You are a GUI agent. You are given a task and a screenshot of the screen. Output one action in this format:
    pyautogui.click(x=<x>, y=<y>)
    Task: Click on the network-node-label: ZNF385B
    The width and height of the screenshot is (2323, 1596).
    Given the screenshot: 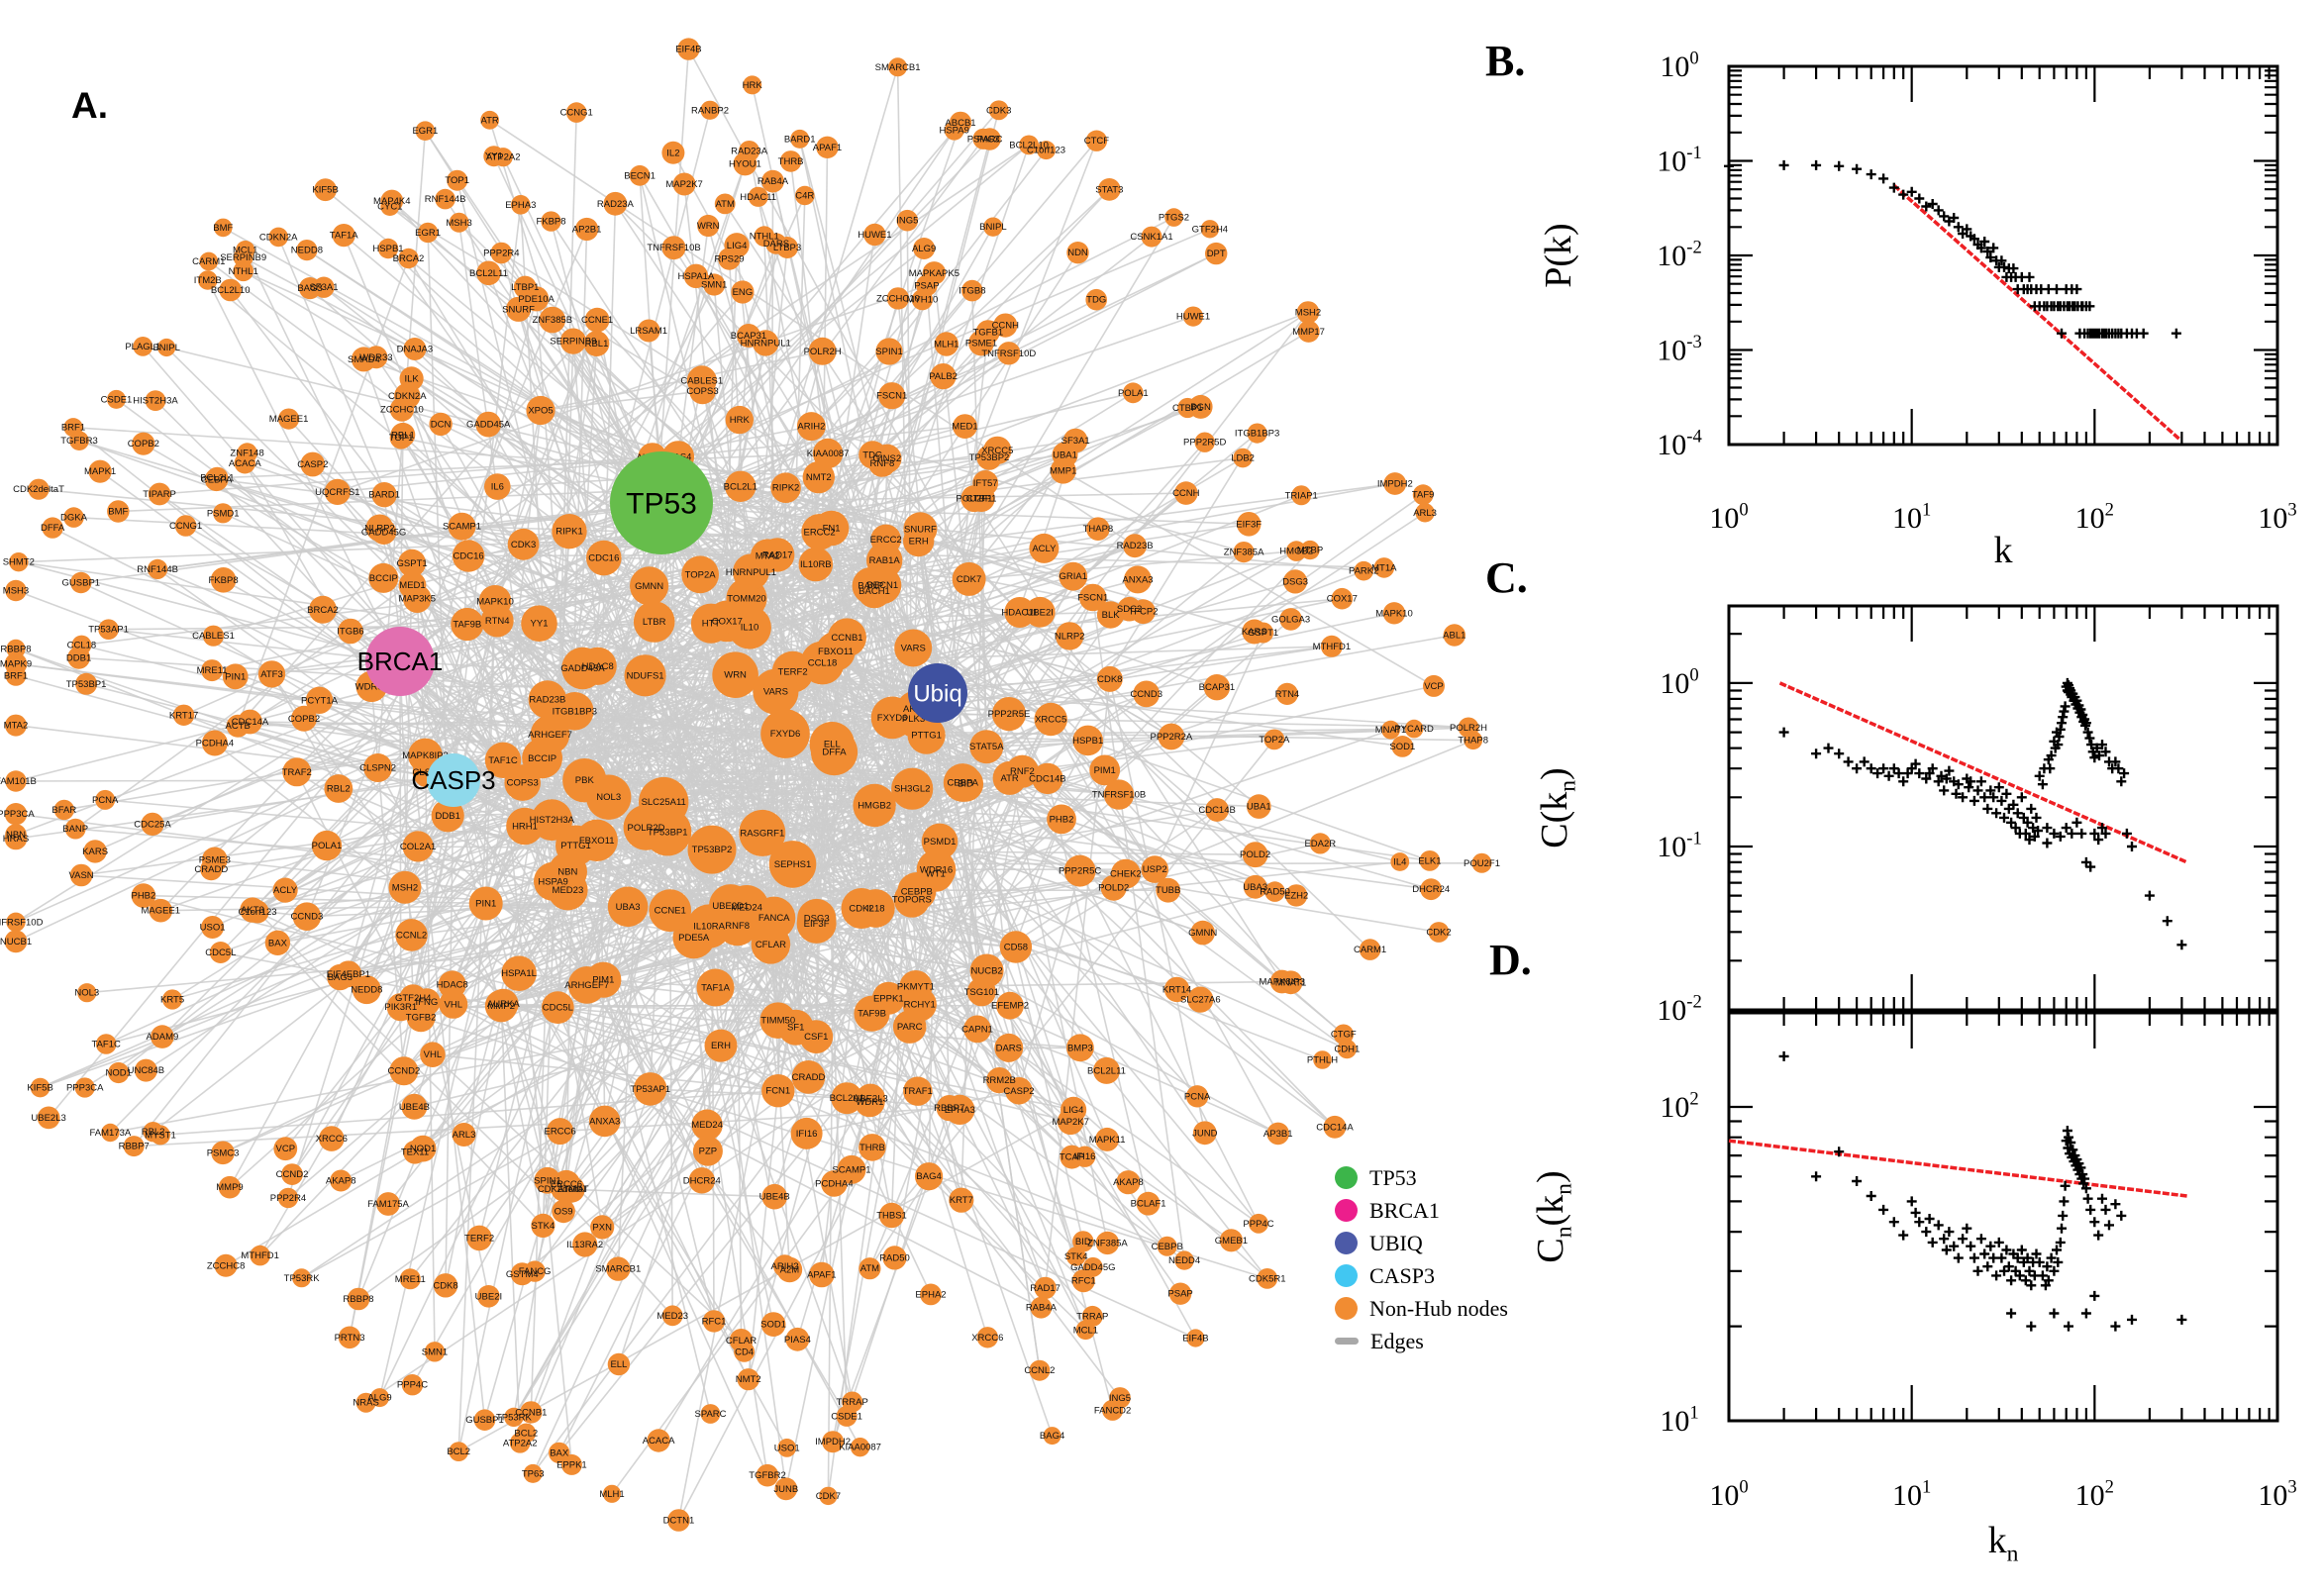 What is the action you would take?
    pyautogui.click(x=552, y=321)
    